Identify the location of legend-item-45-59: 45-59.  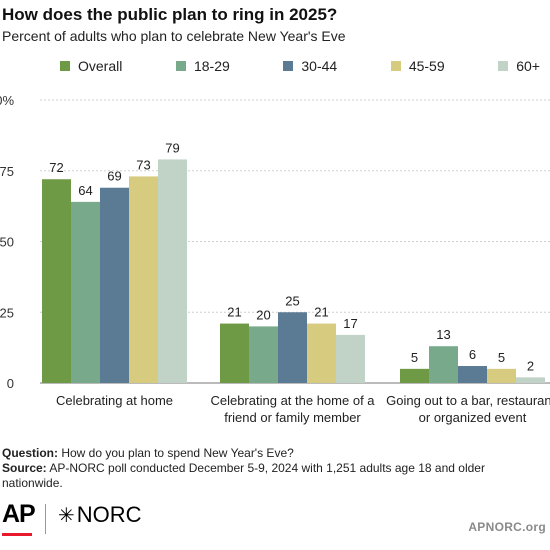
(417, 66).